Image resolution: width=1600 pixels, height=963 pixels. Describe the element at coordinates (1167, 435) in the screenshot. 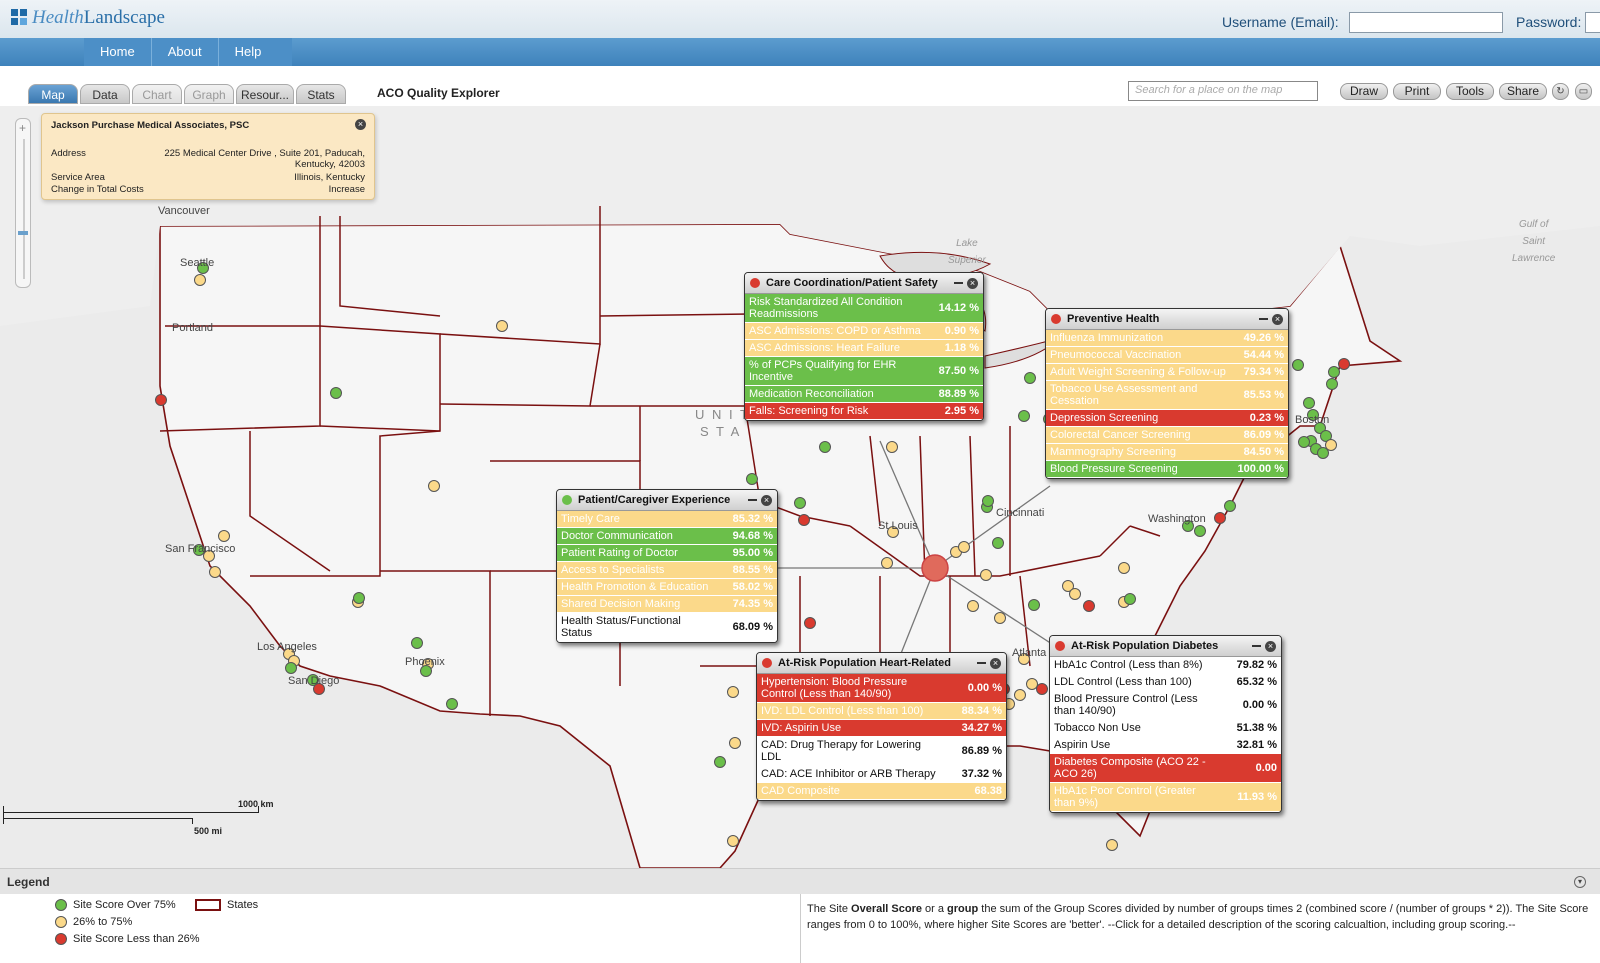

I see `metric-row: Colorectal Cancer Screening 86.09 %` at that location.